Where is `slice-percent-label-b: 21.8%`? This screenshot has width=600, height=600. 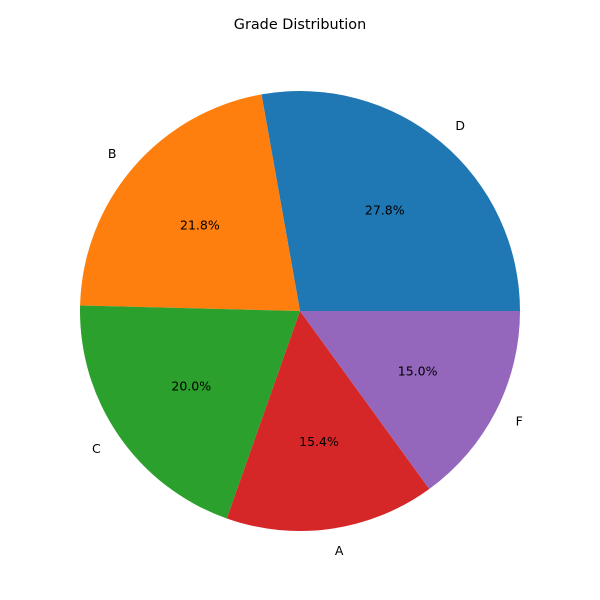 slice-percent-label-b: 21.8% is located at coordinates (200, 224).